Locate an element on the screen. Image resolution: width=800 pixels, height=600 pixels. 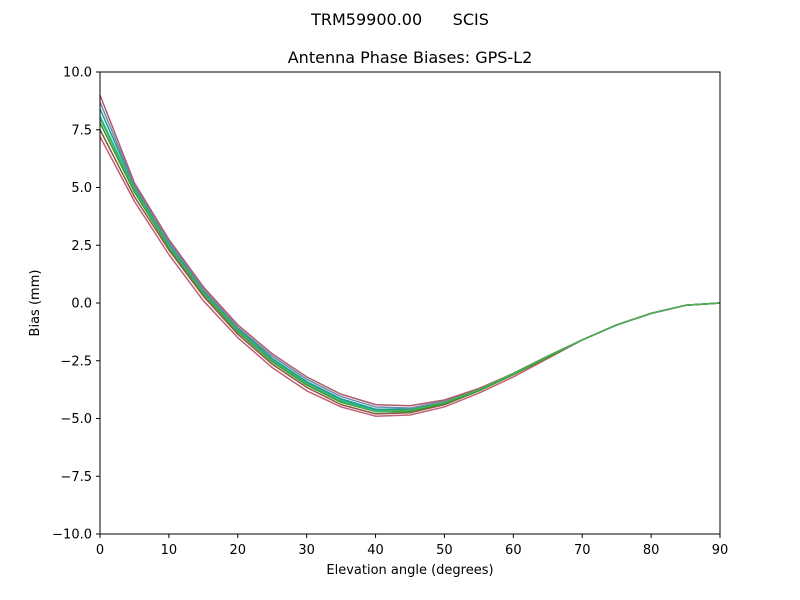
x-tick-label: 20 is located at coordinates (238, 550).